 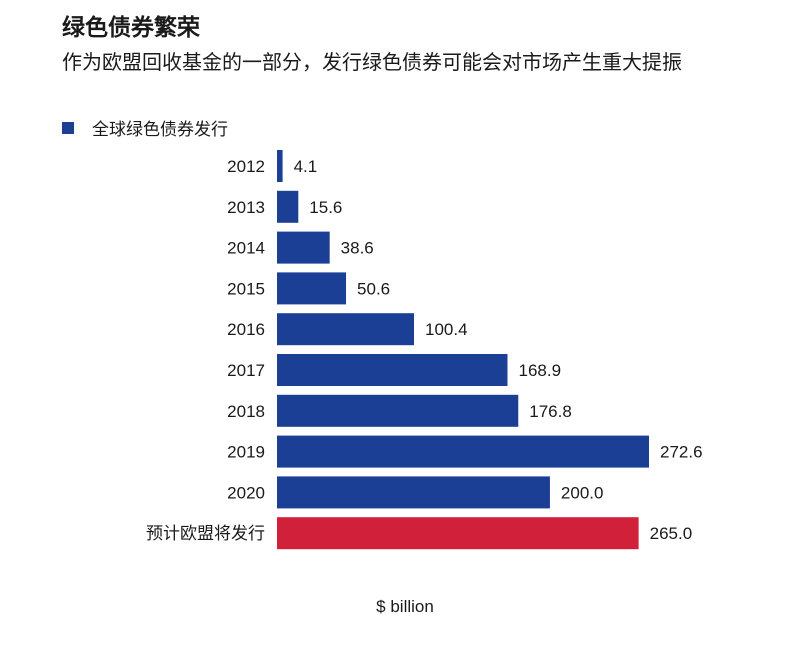 What do you see at coordinates (131, 27) in the screenshot?
I see `chart-title: 绿色债券繁荣` at bounding box center [131, 27].